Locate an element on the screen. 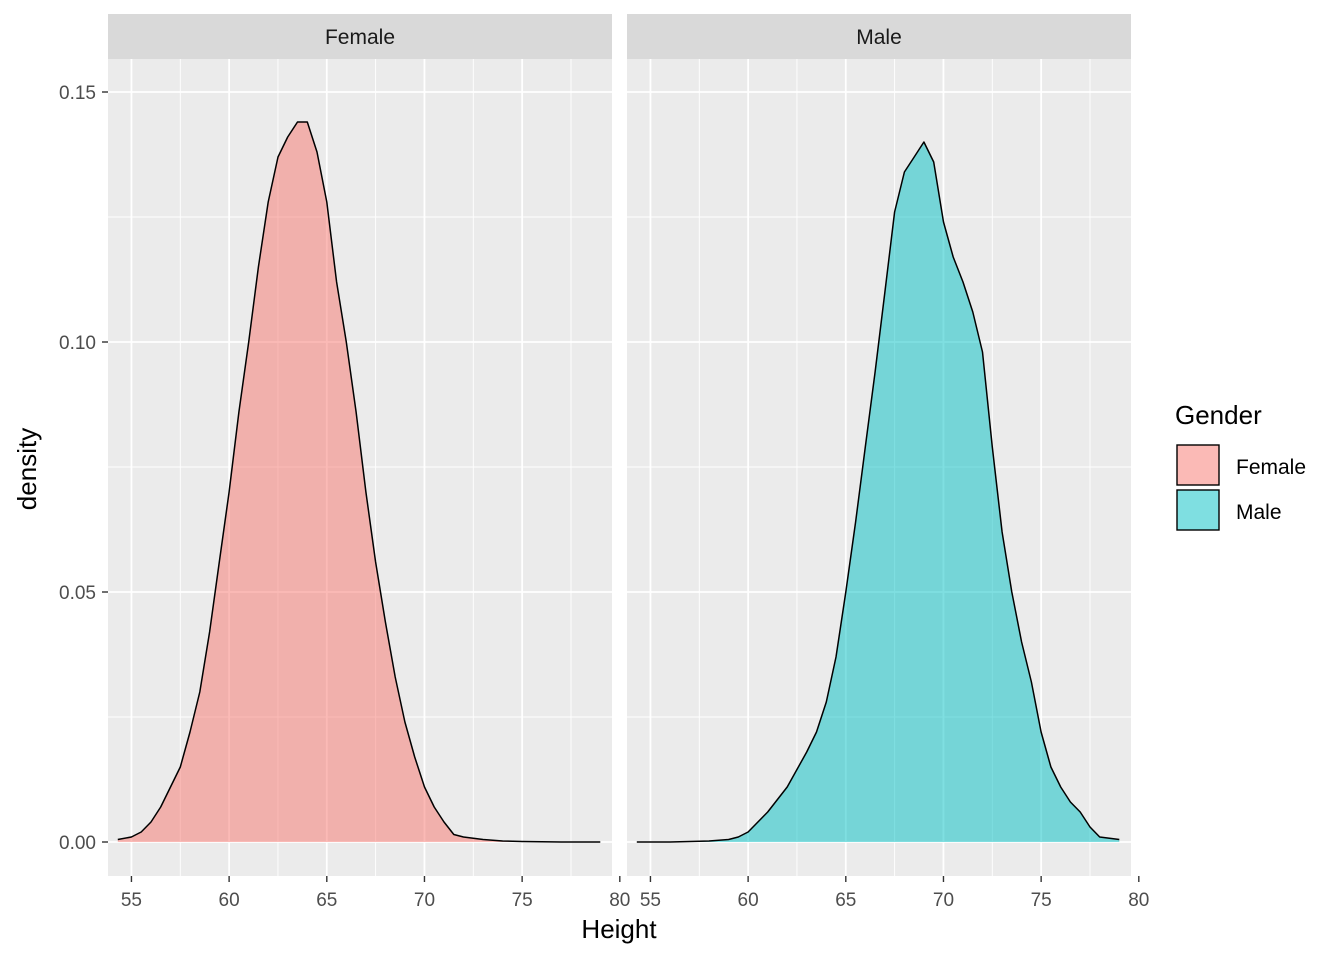  y-tick-label: 0.10 is located at coordinates (77, 343).